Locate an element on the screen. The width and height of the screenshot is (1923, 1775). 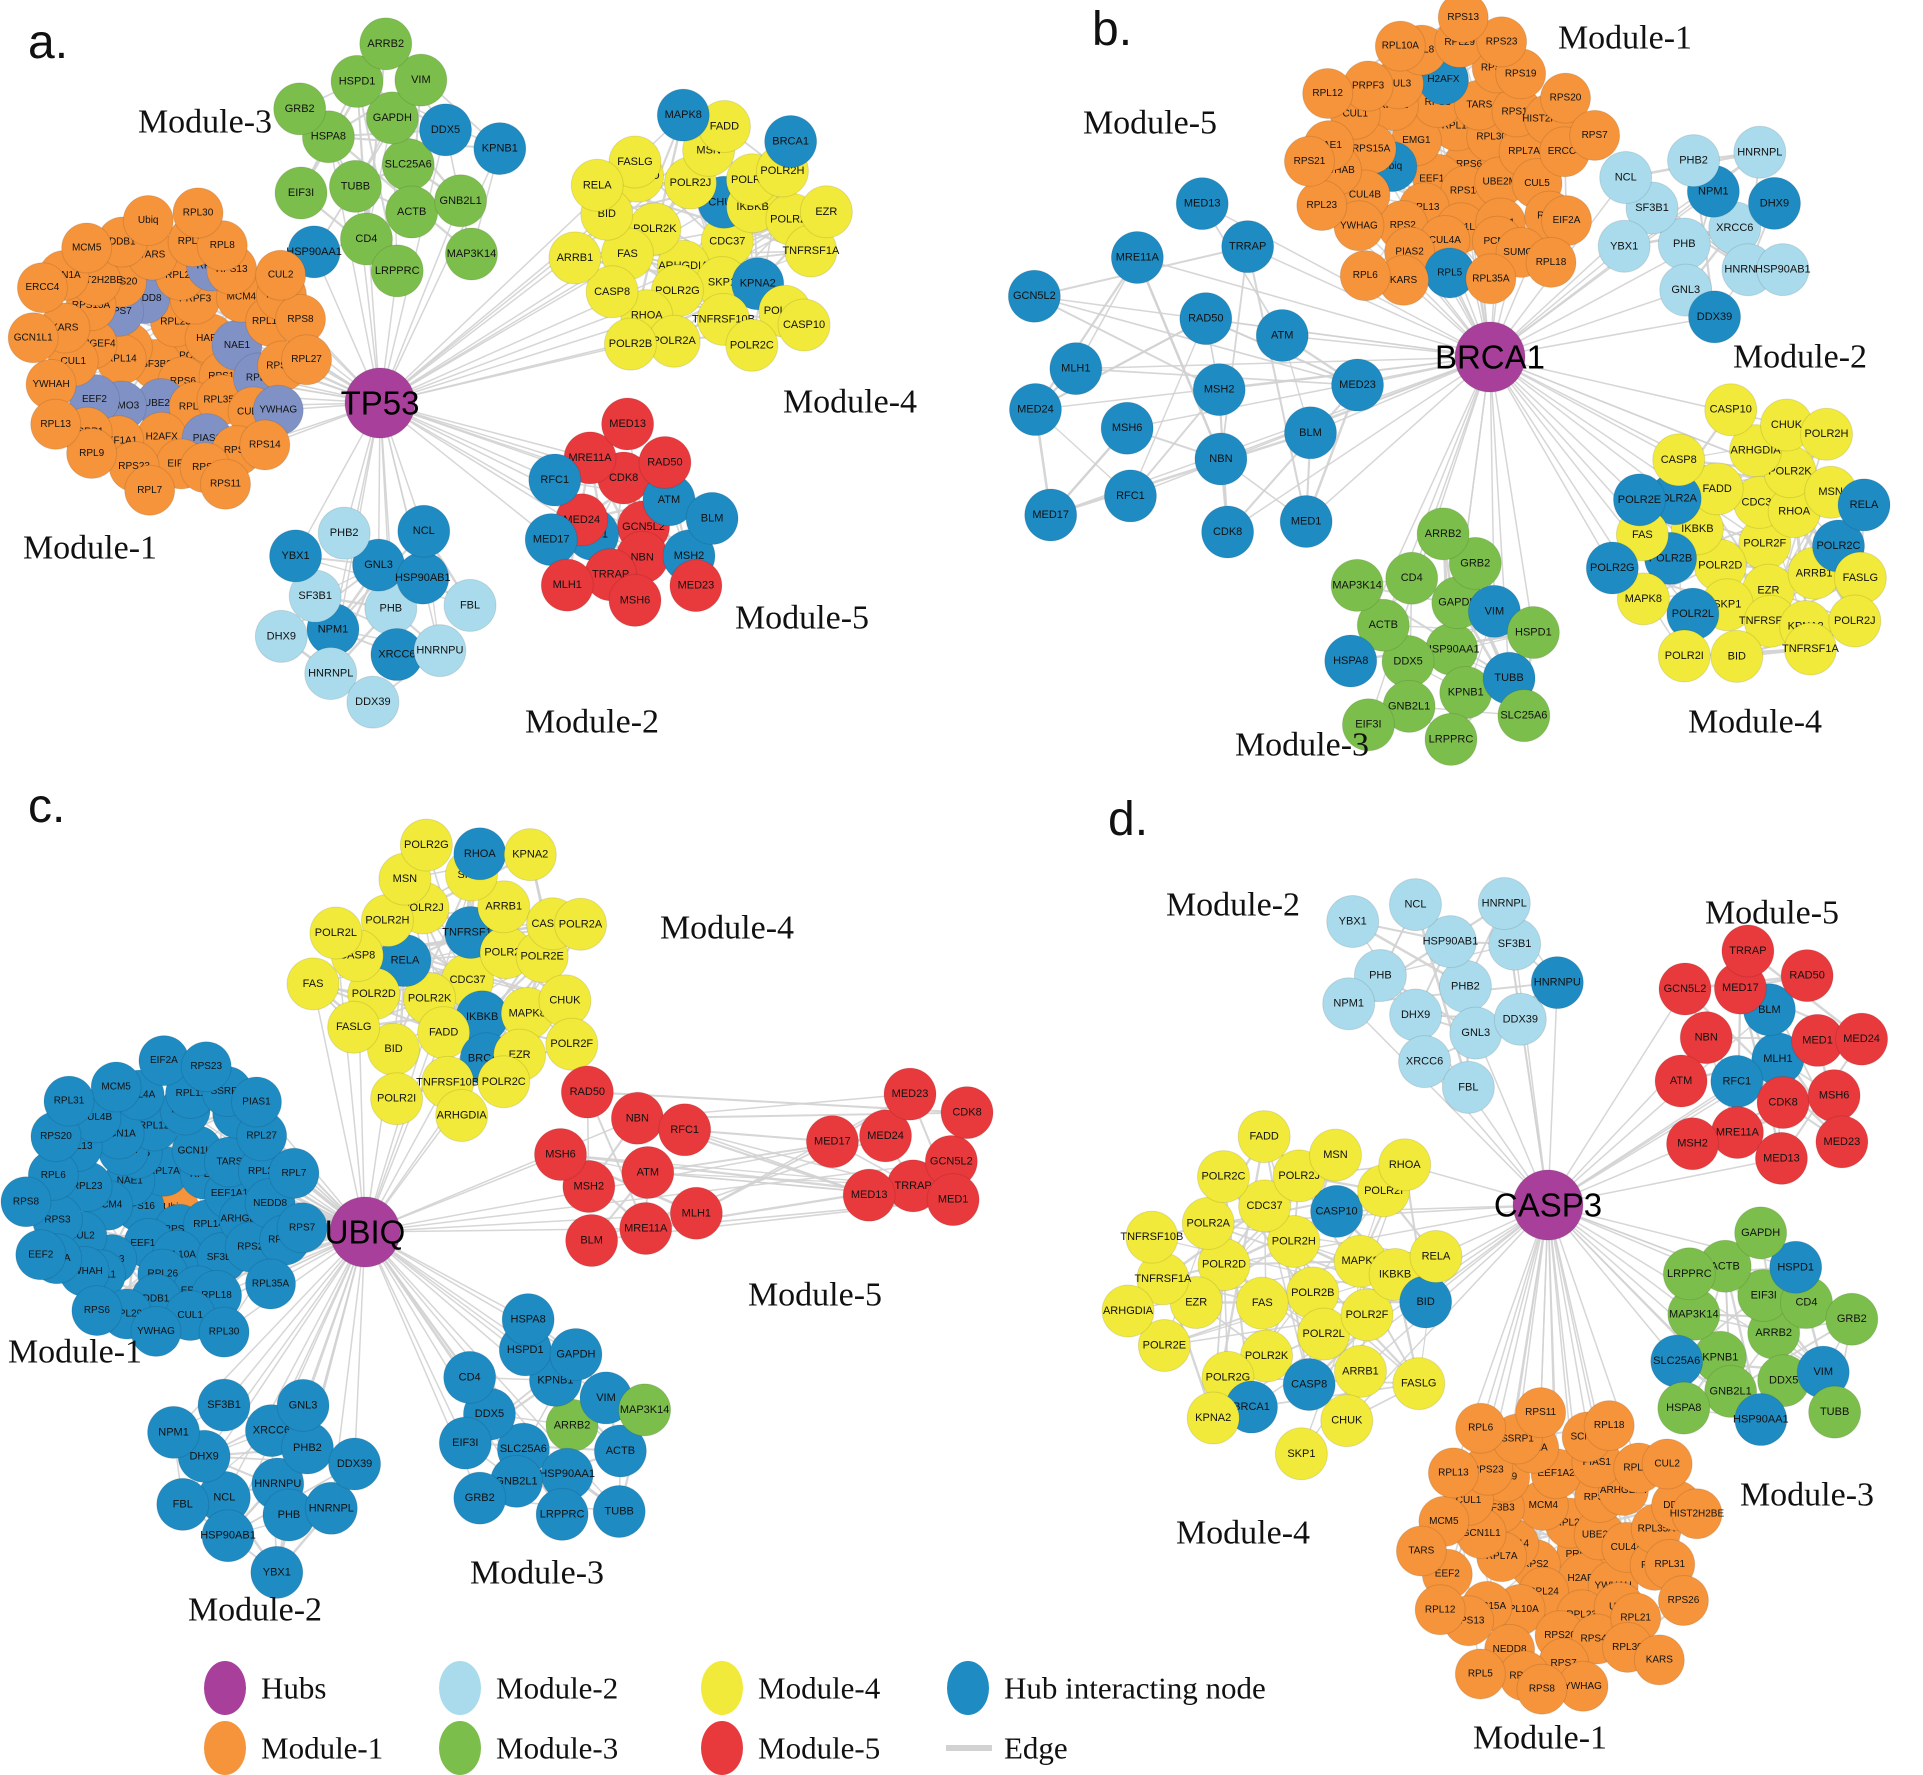
node-label: RPS14 is located at coordinates (1466, 190).